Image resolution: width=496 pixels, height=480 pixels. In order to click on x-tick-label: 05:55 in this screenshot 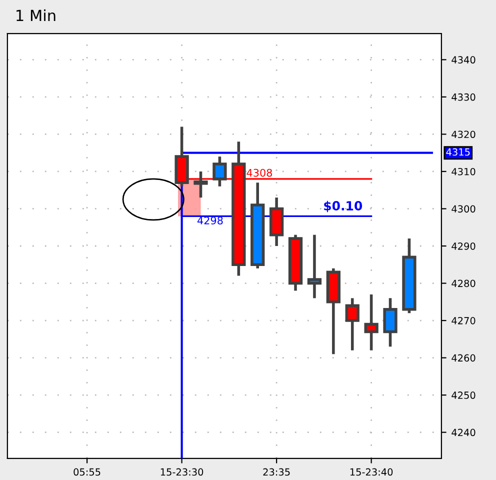, I will do `click(87, 472)`.